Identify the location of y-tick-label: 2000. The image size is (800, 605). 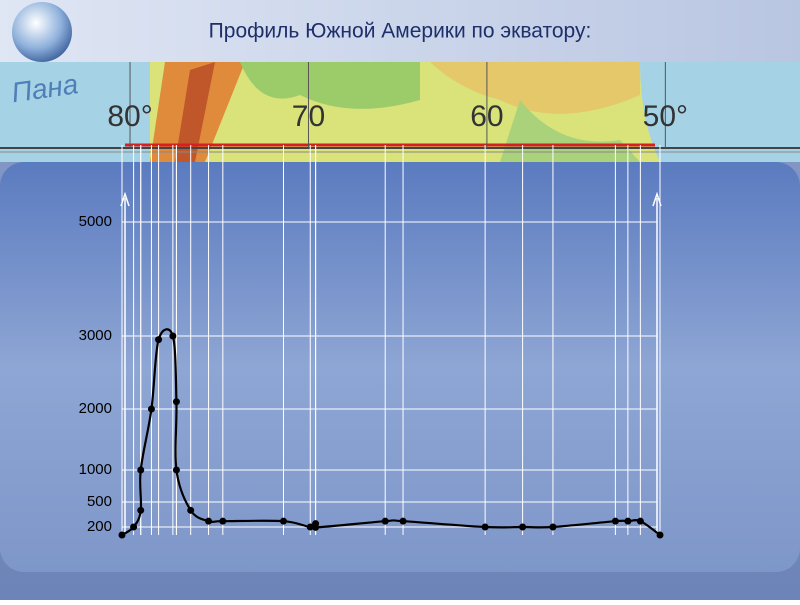
(95, 408).